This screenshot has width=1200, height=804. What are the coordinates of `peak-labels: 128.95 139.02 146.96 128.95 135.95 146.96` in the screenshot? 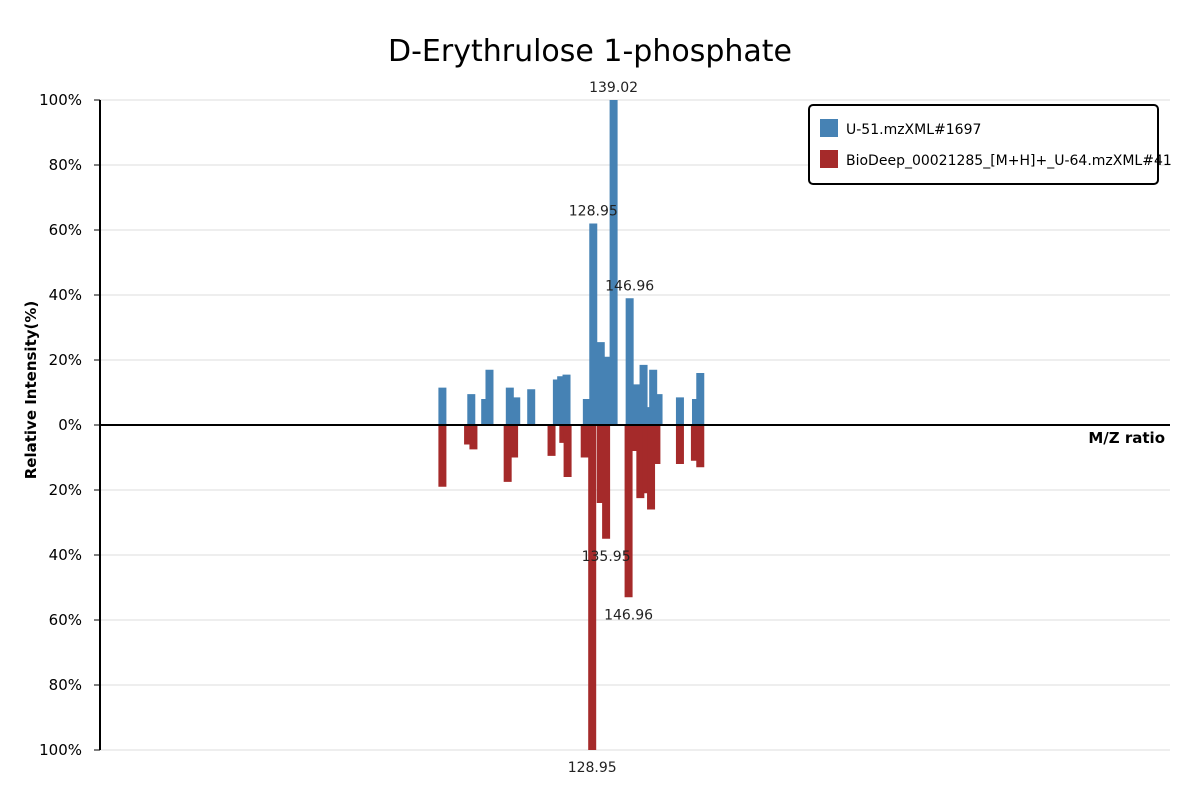 It's located at (611, 428).